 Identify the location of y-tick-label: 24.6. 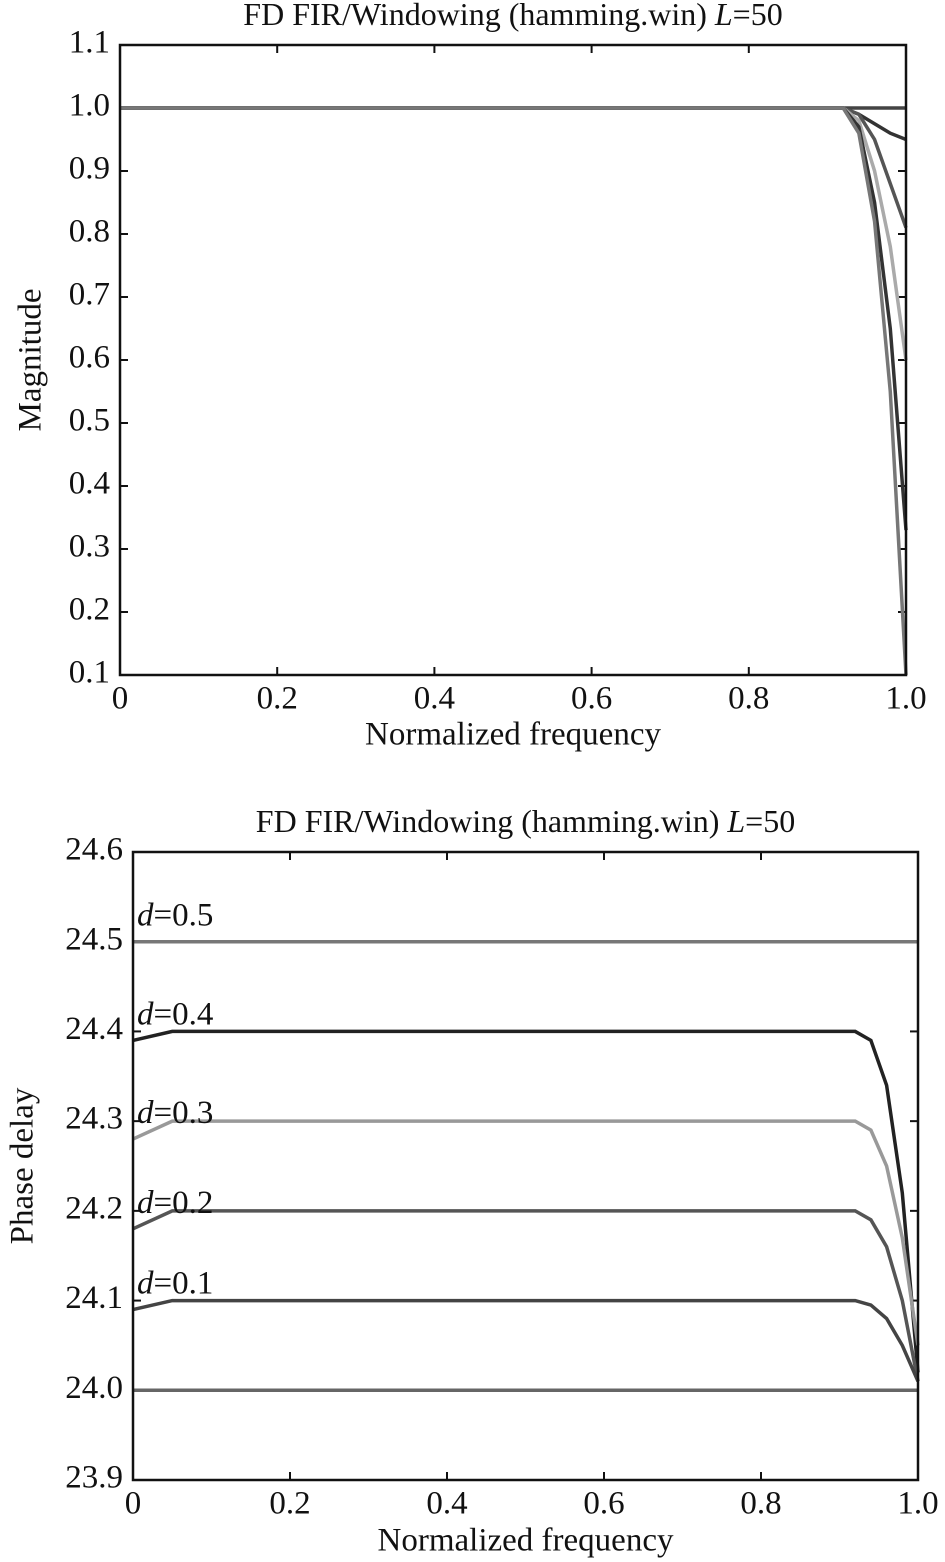
(94, 850).